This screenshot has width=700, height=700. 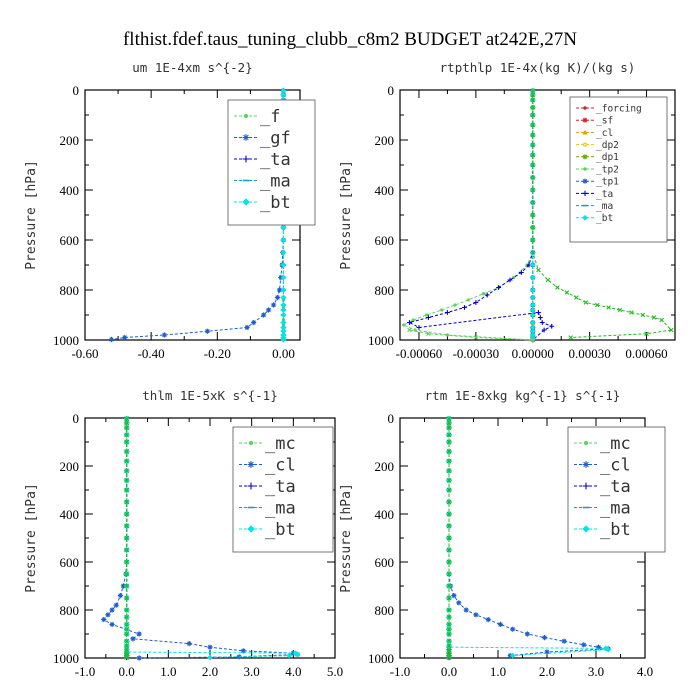 I want to click on x-tick-label: 4.0, so click(x=645, y=671).